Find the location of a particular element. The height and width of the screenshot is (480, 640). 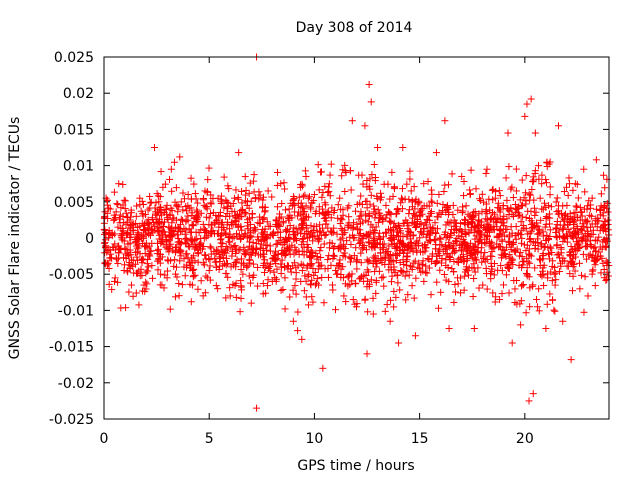

y-tick-label: 0.025 is located at coordinates (74, 58).